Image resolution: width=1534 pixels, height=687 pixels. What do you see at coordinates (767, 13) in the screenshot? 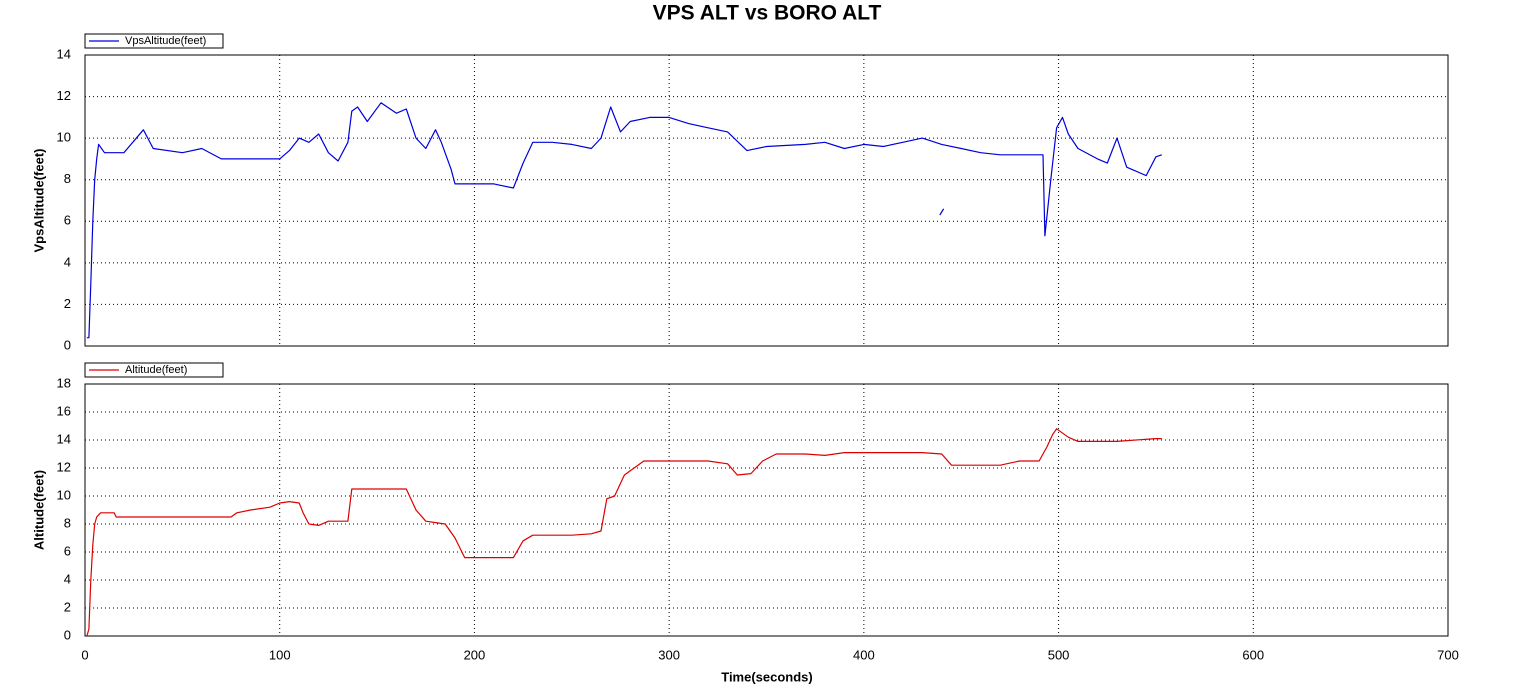
I see `chart-title: VPS ALT vs BORO ALT` at bounding box center [767, 13].